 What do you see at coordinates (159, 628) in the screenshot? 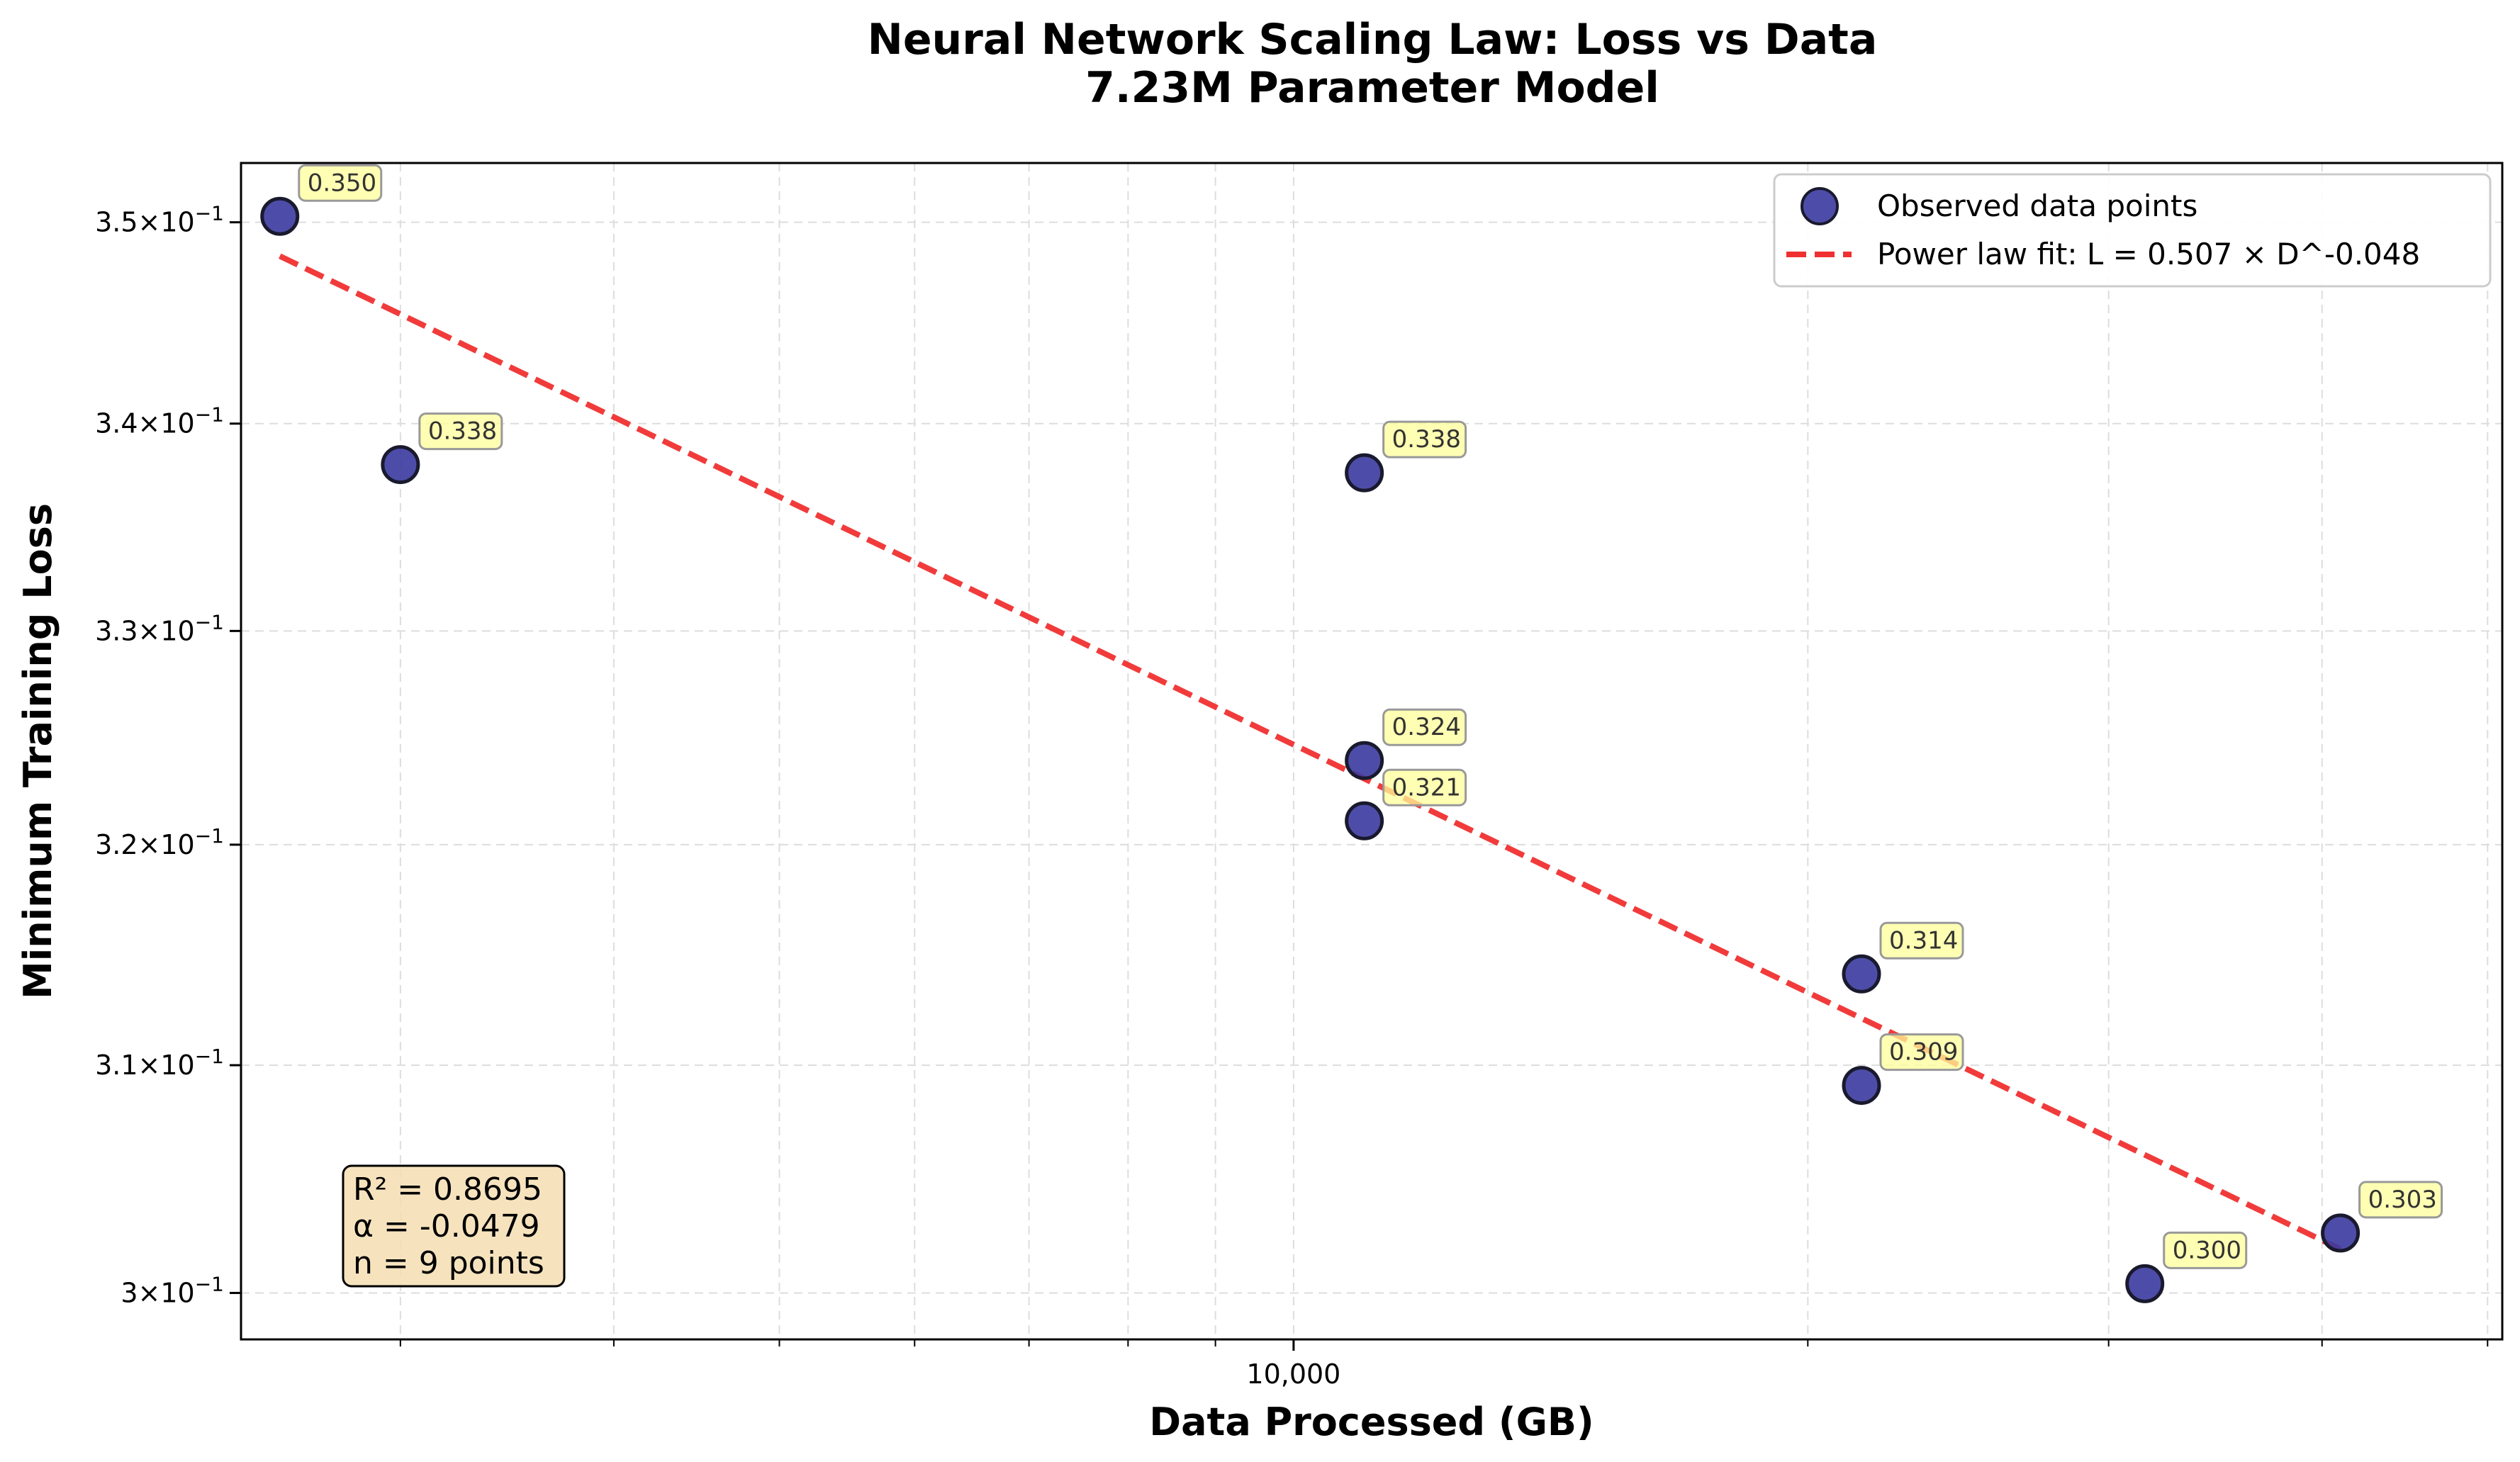
I see `y-tick-label: 3.3×10⁻¹` at bounding box center [159, 628].